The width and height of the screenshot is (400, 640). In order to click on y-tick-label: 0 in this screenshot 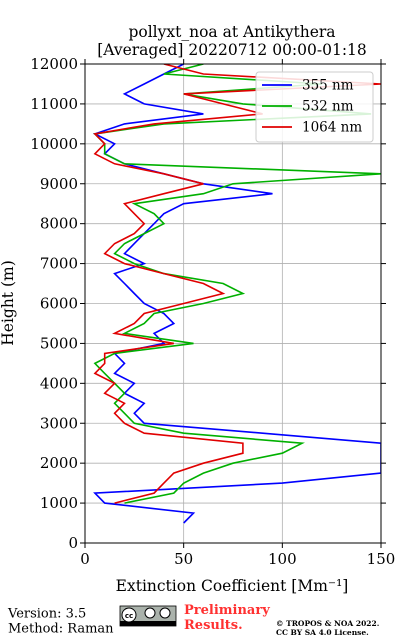, I will do `click(73, 543)`.